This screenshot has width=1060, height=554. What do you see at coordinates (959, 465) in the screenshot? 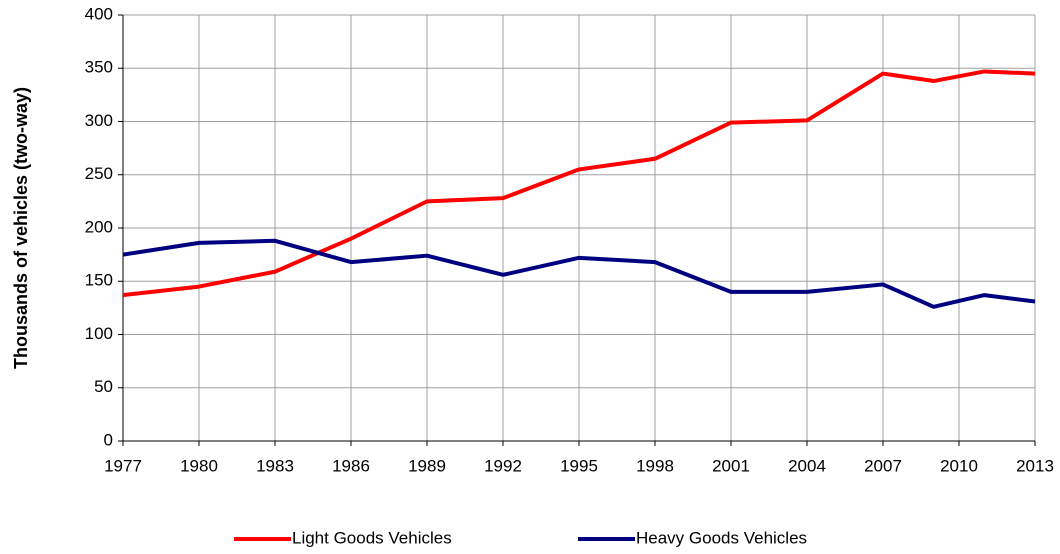
I see `x-tick-label: 2010` at bounding box center [959, 465].